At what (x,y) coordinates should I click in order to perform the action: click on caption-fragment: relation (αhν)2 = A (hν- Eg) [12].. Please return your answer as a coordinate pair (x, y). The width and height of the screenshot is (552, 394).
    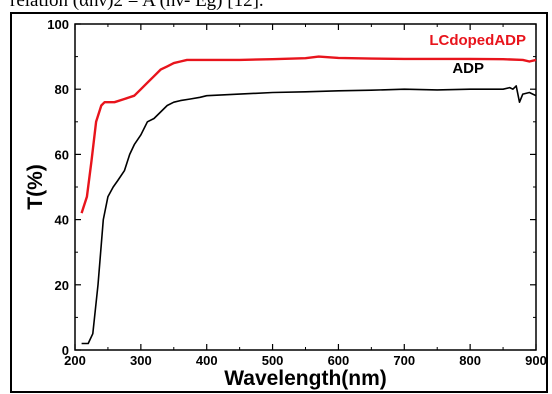
    Looking at the image, I should click on (137, 5).